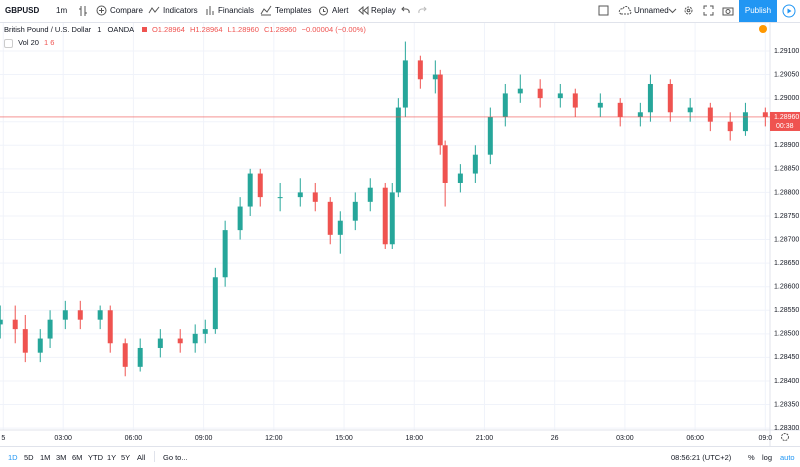  I want to click on layout-chevron, so click(672, 10).